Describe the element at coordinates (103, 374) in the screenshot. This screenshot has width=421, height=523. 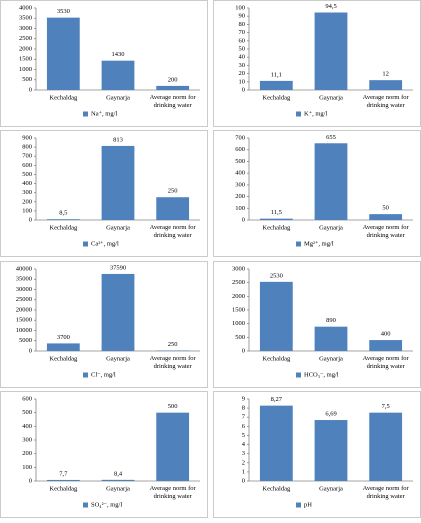
I see `legend-label: Cl⁻, mg/l` at that location.